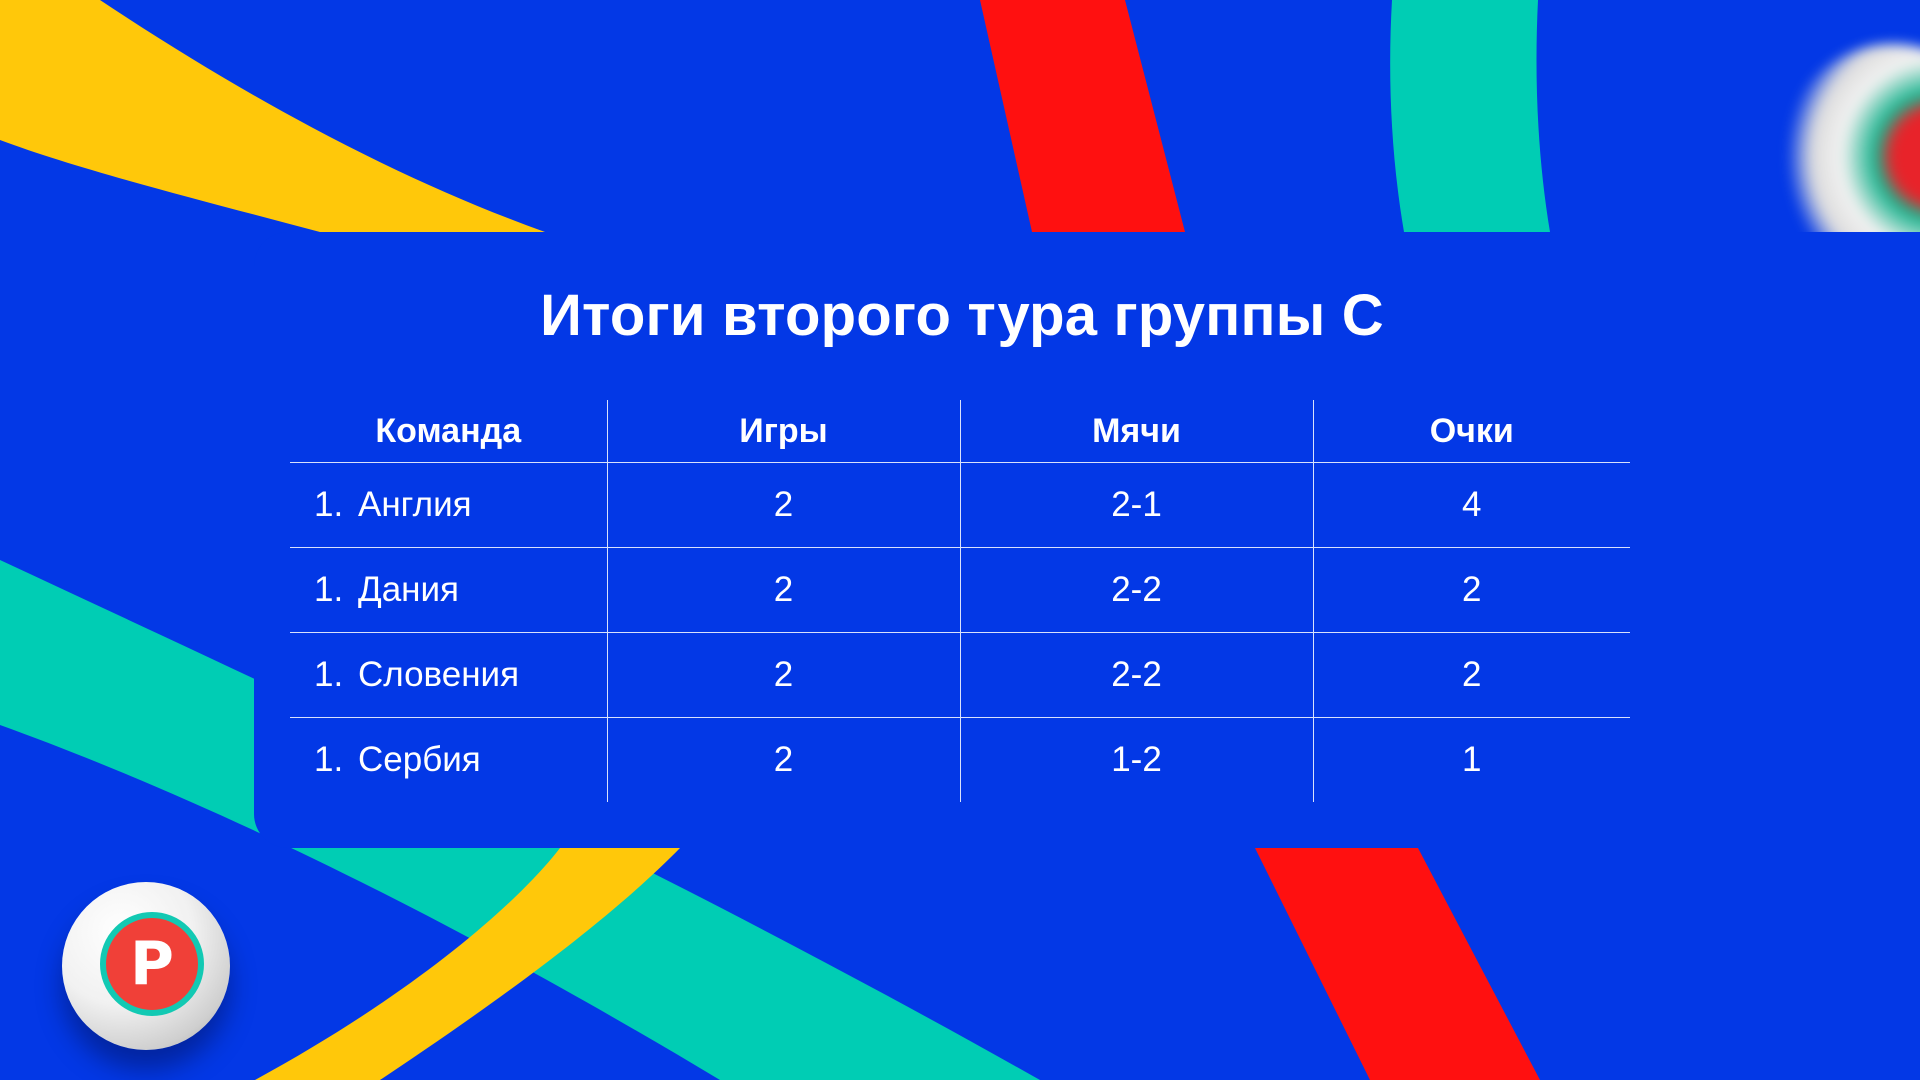 The height and width of the screenshot is (1080, 1920). I want to click on team-cell: 1. Словения, so click(448, 675).